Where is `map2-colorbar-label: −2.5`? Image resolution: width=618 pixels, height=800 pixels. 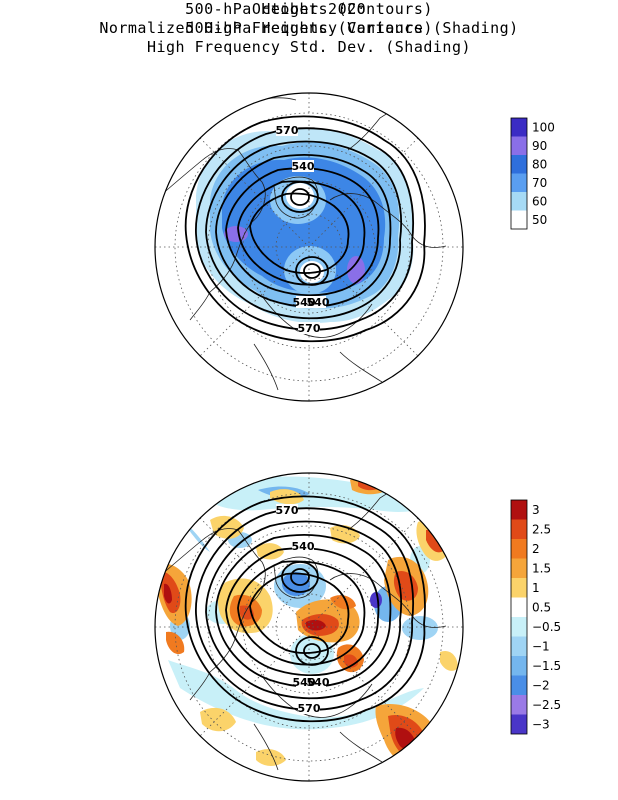 map2-colorbar-label: −2.5 is located at coordinates (546, 705).